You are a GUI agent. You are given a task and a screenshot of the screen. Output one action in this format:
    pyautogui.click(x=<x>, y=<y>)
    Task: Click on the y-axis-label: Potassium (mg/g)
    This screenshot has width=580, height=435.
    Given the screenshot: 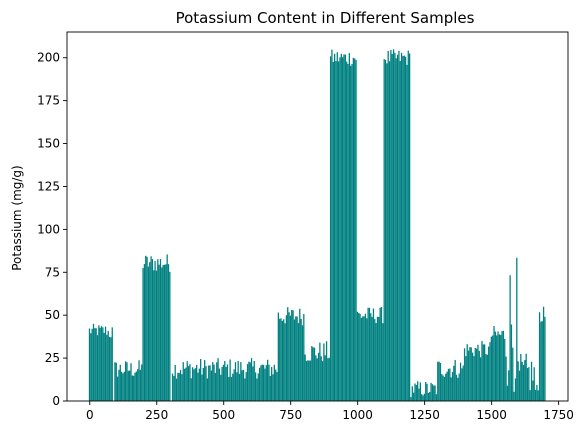 What is the action you would take?
    pyautogui.click(x=17, y=218)
    